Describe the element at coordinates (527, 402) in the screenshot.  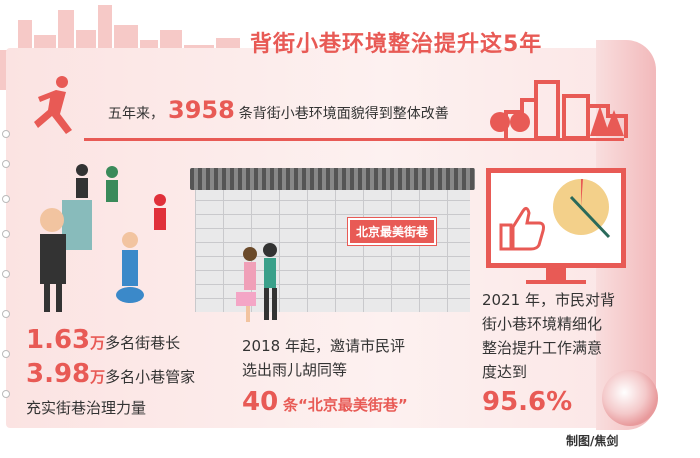
I see `satisfaction-rate: 95.6%` at that location.